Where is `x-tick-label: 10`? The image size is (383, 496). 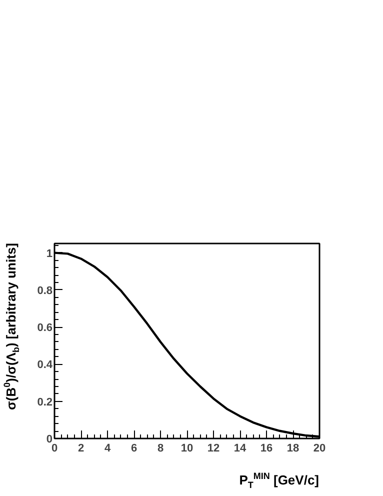
x-tick-label: 10 is located at coordinates (187, 448).